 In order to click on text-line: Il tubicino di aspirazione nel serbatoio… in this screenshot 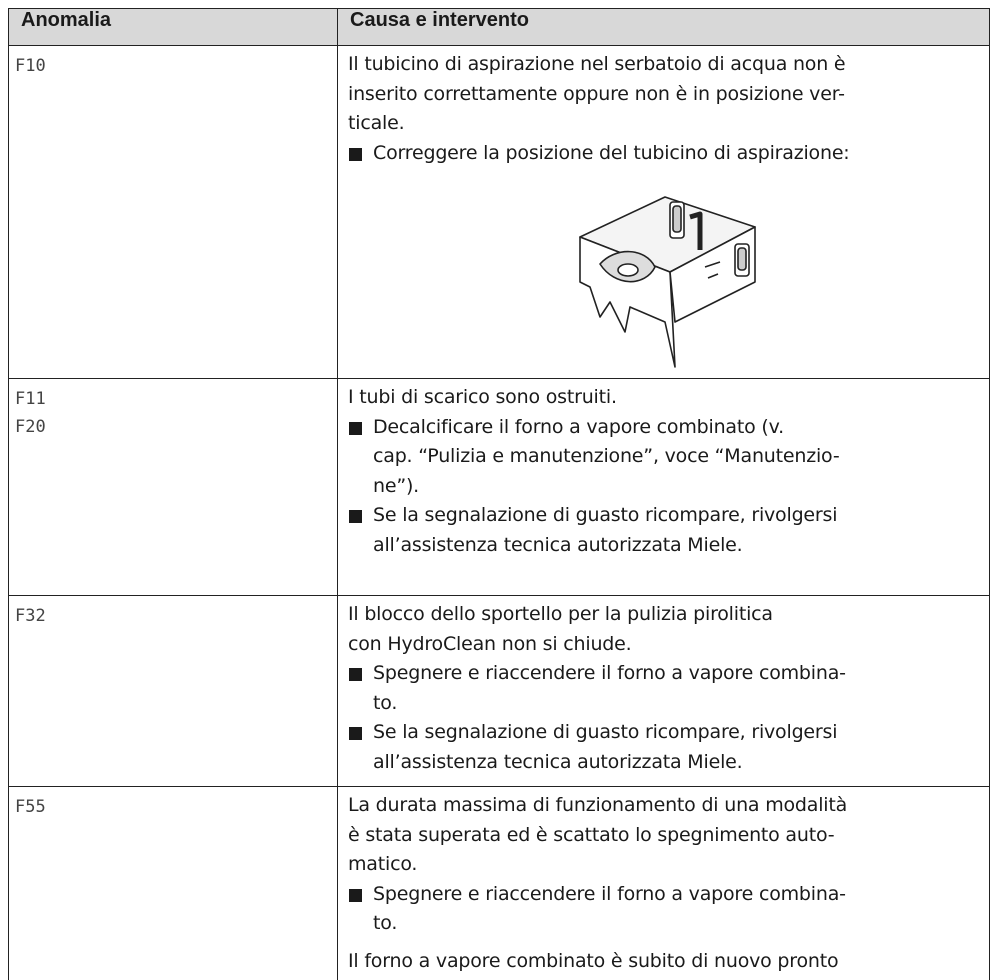, I will do `click(597, 64)`.